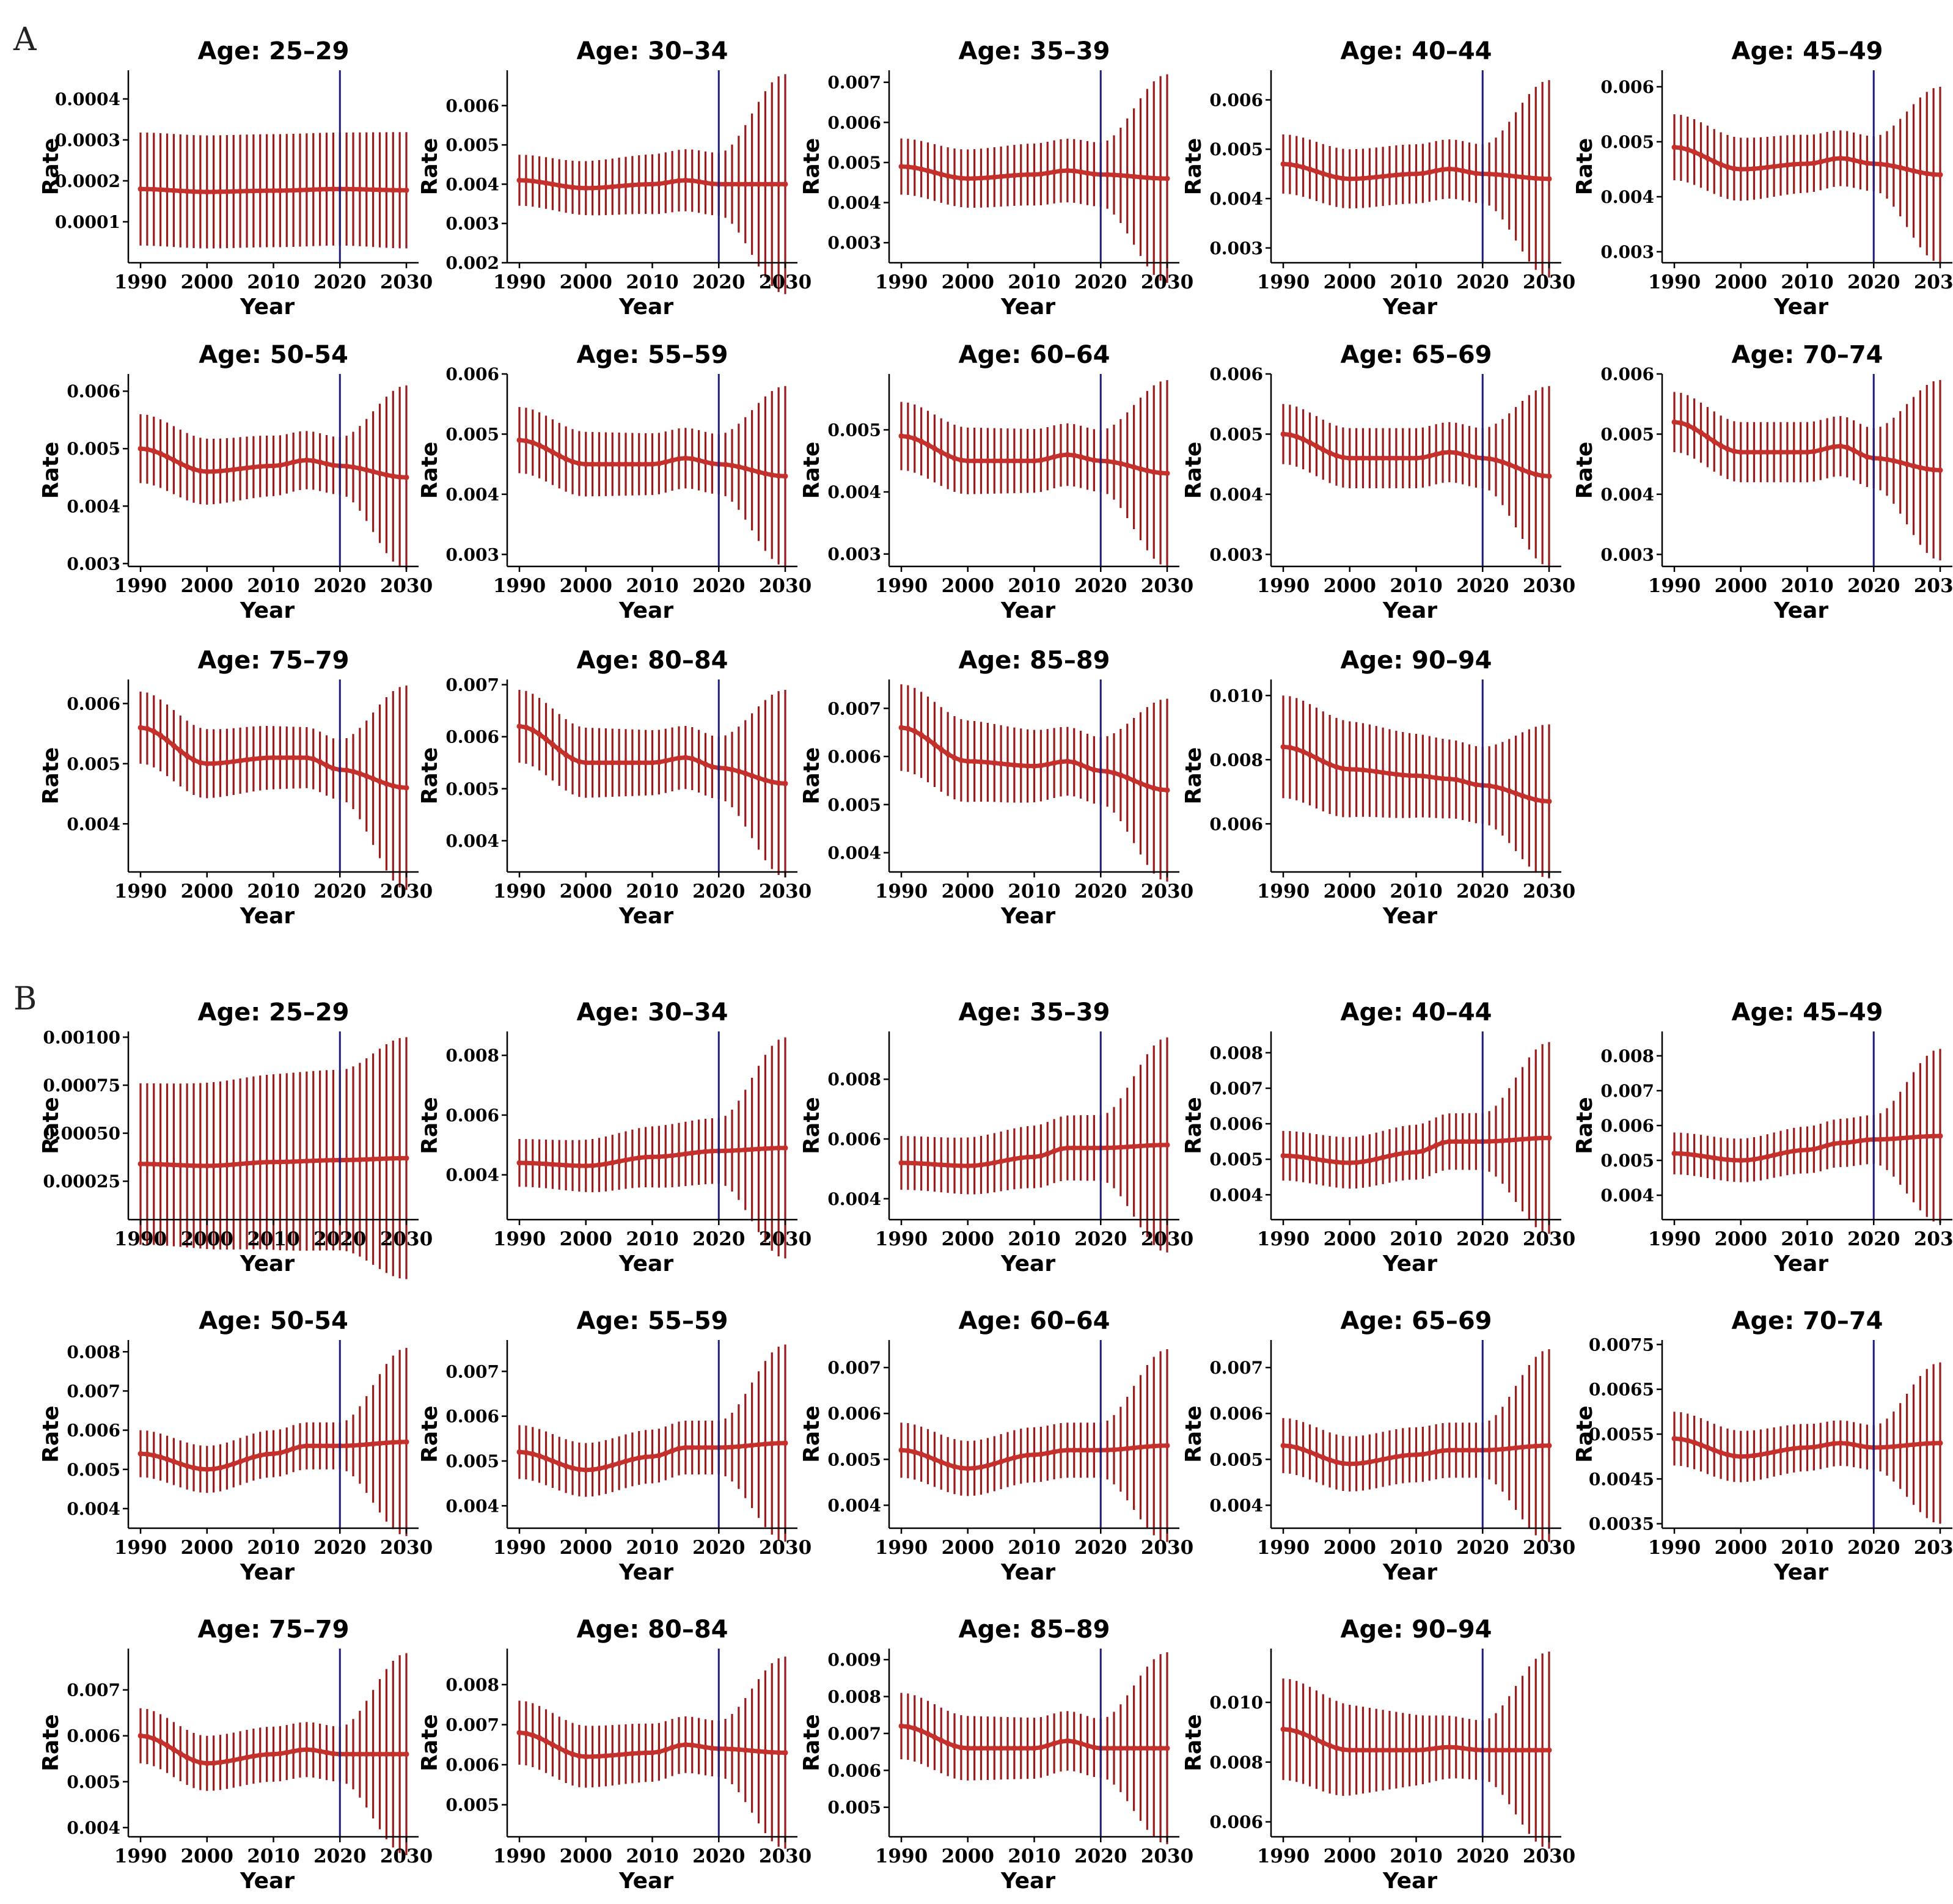 The image size is (1953, 1904). Describe the element at coordinates (273, 355) in the screenshot. I see `subplot-title: Age: 50-54` at that location.